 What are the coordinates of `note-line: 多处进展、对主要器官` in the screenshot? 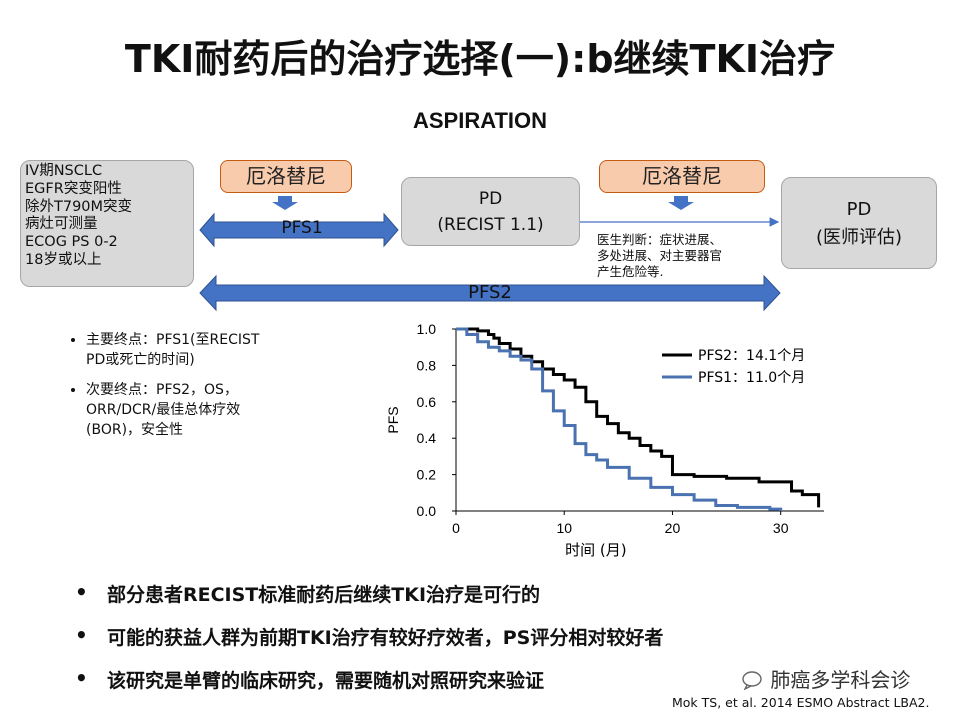 It's located at (660, 255).